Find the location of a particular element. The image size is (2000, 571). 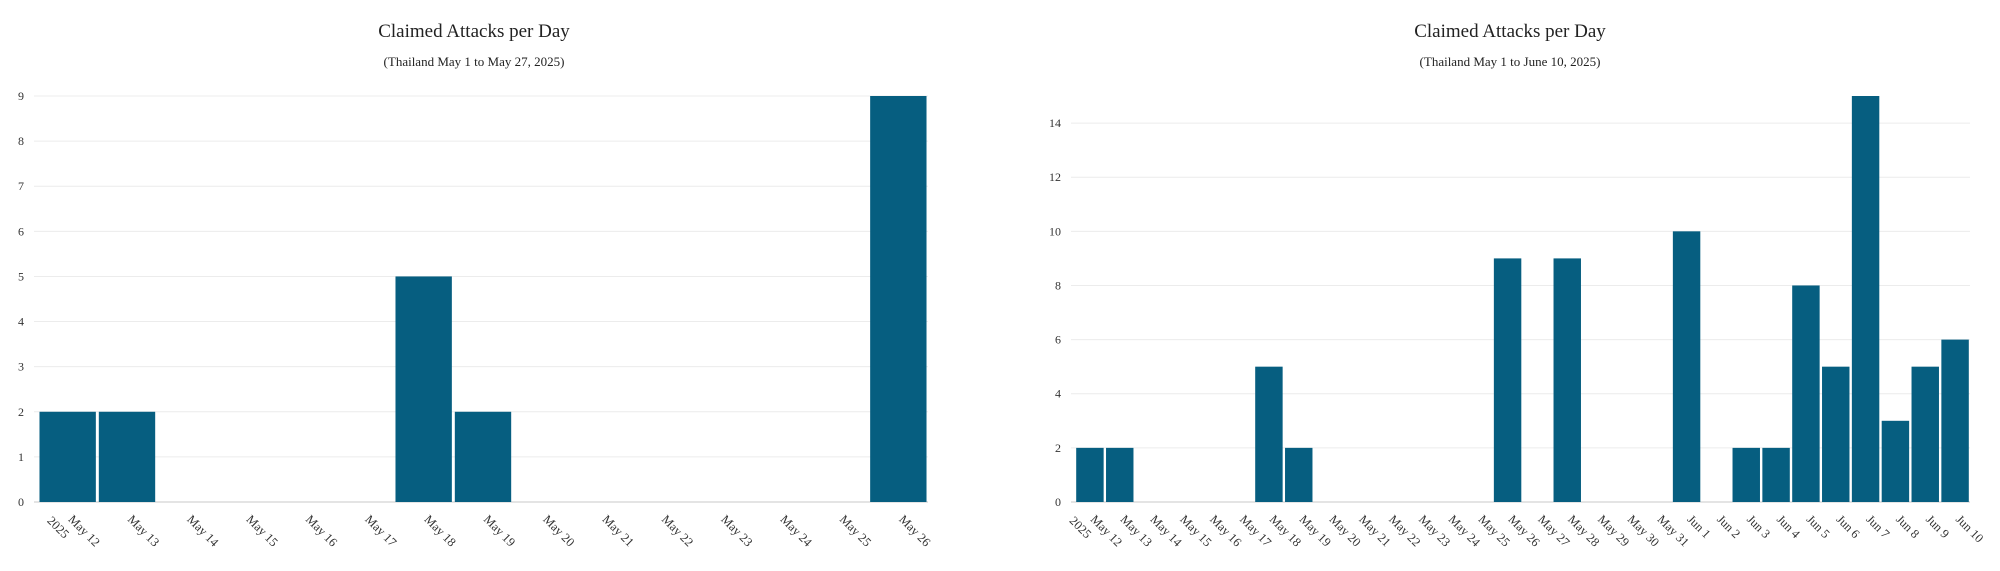

chart-subtitle: (Thailand May 1 to May 27, 2025) is located at coordinates (474, 61).